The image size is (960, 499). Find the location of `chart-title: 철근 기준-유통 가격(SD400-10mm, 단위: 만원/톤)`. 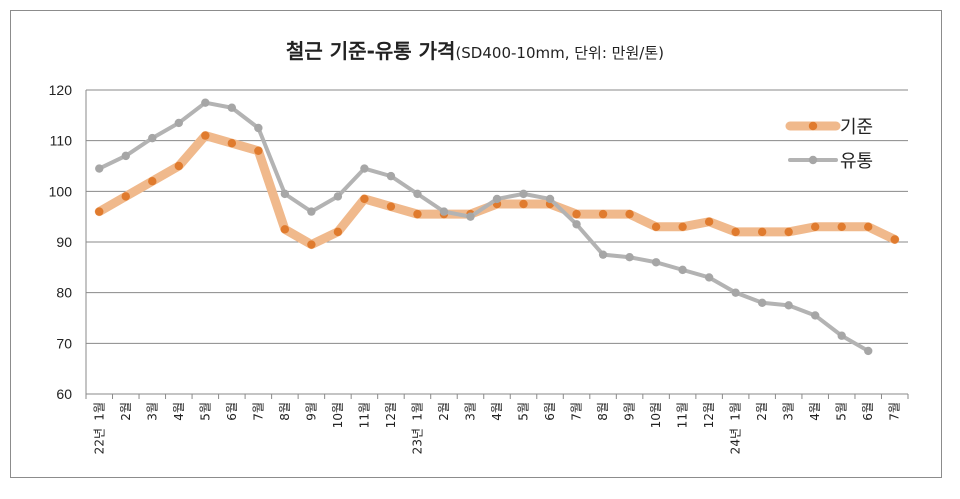

chart-title: 철근 기준-유통 가격(SD400-10mm, 단위: 만원/톤) is located at coordinates (475, 51).